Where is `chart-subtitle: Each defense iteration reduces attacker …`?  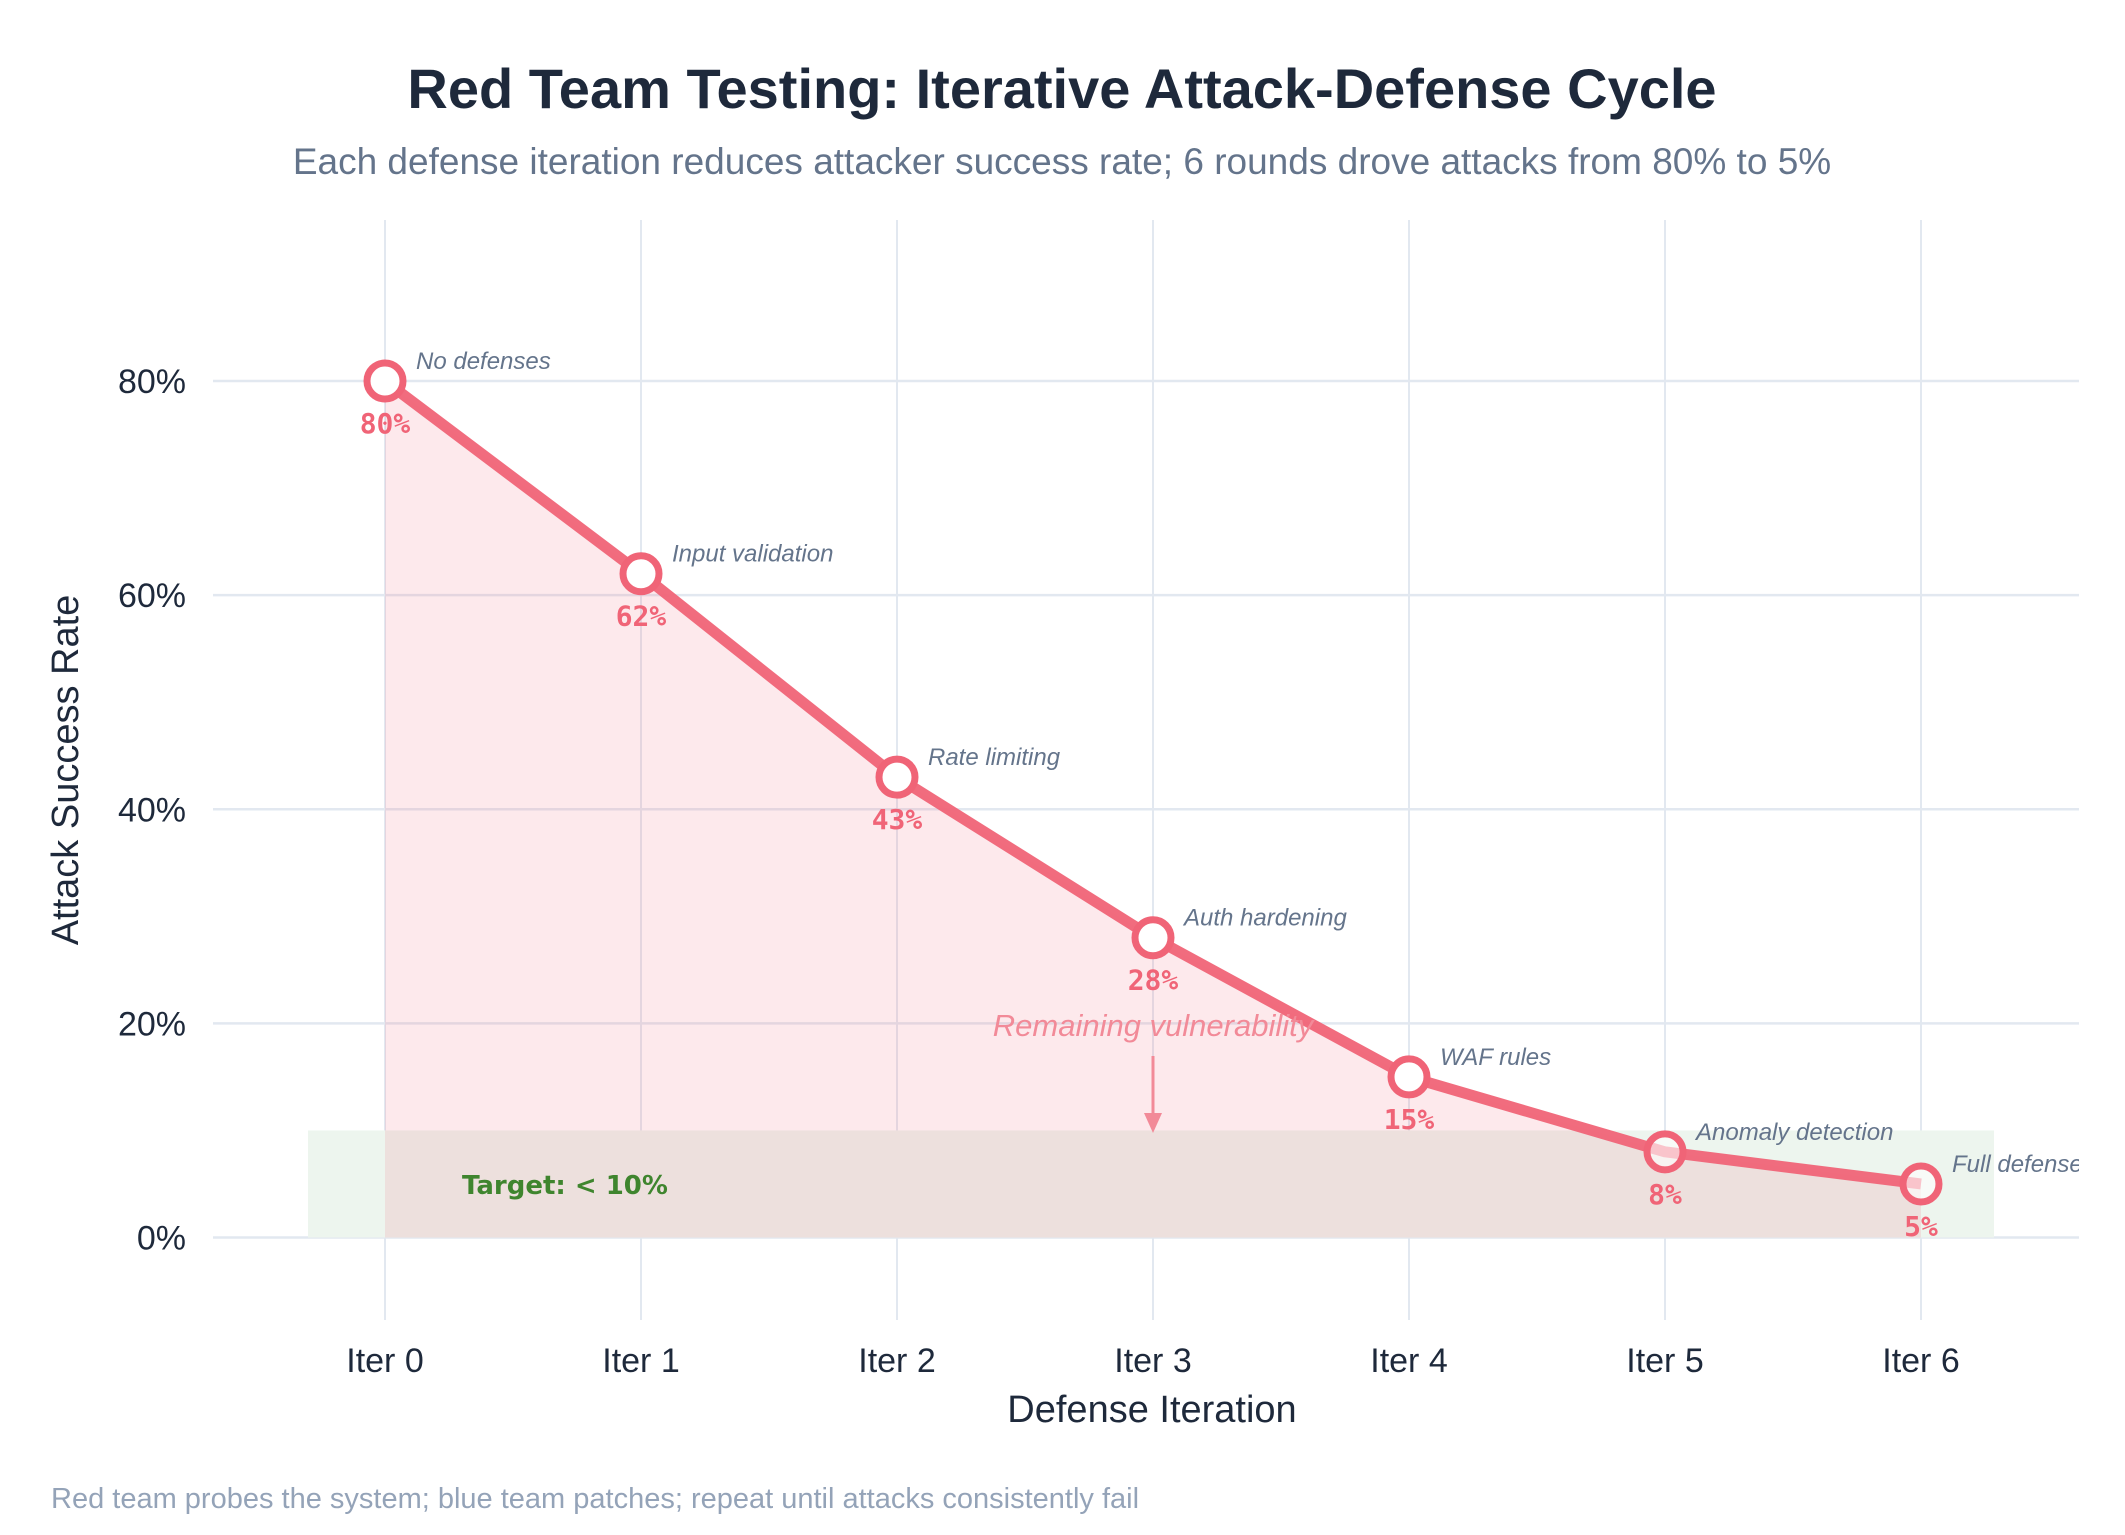
chart-subtitle: Each defense iteration reduces attacker … is located at coordinates (1062, 161).